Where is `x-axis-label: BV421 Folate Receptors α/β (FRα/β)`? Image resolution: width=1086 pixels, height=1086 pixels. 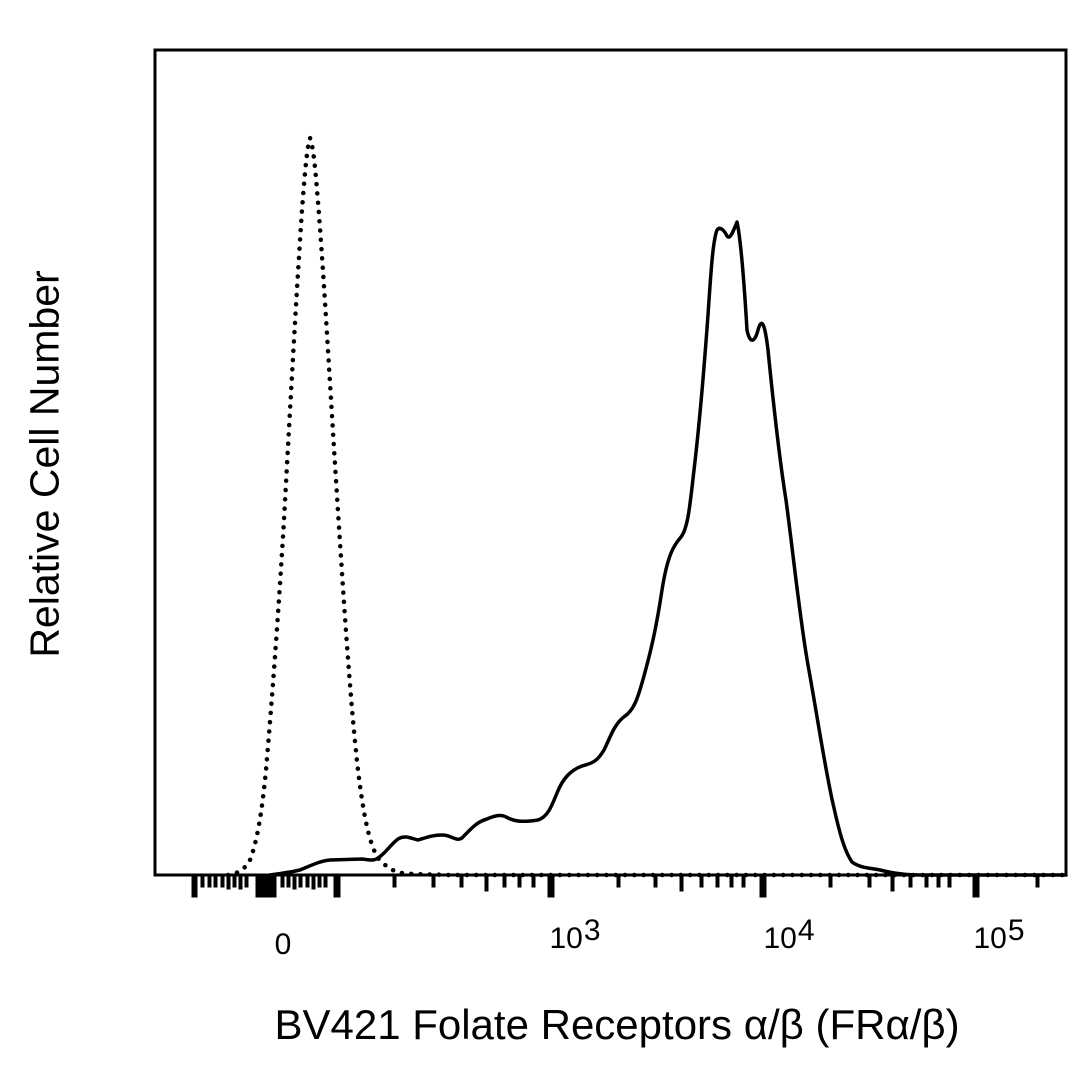 x-axis-label: BV421 Folate Receptors α/β (FRα/β) is located at coordinates (617, 1024).